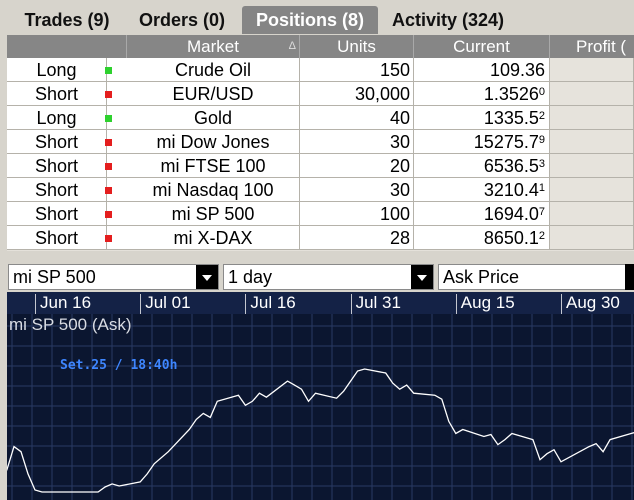 The height and width of the screenshot is (500, 634). I want to click on market-name: mi FTSE 100, so click(213, 166).